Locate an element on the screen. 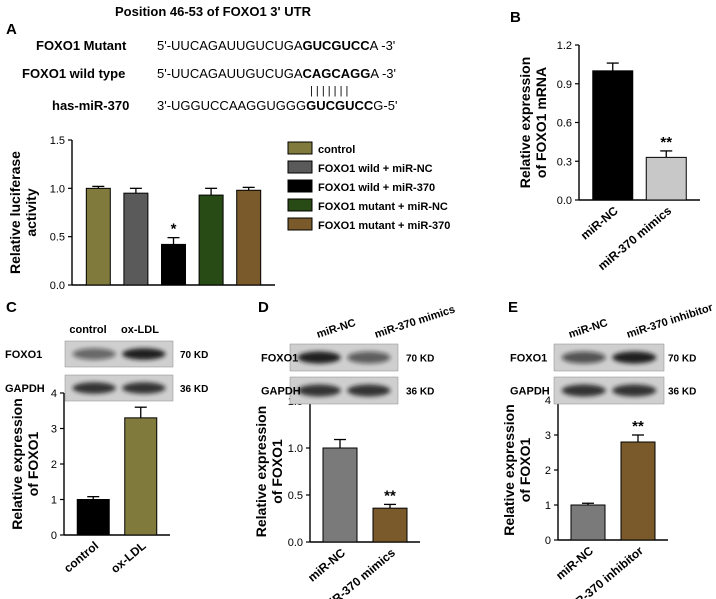 Image resolution: width=716 pixels, height=599 pixels. panel-label-d: D is located at coordinates (263, 307).